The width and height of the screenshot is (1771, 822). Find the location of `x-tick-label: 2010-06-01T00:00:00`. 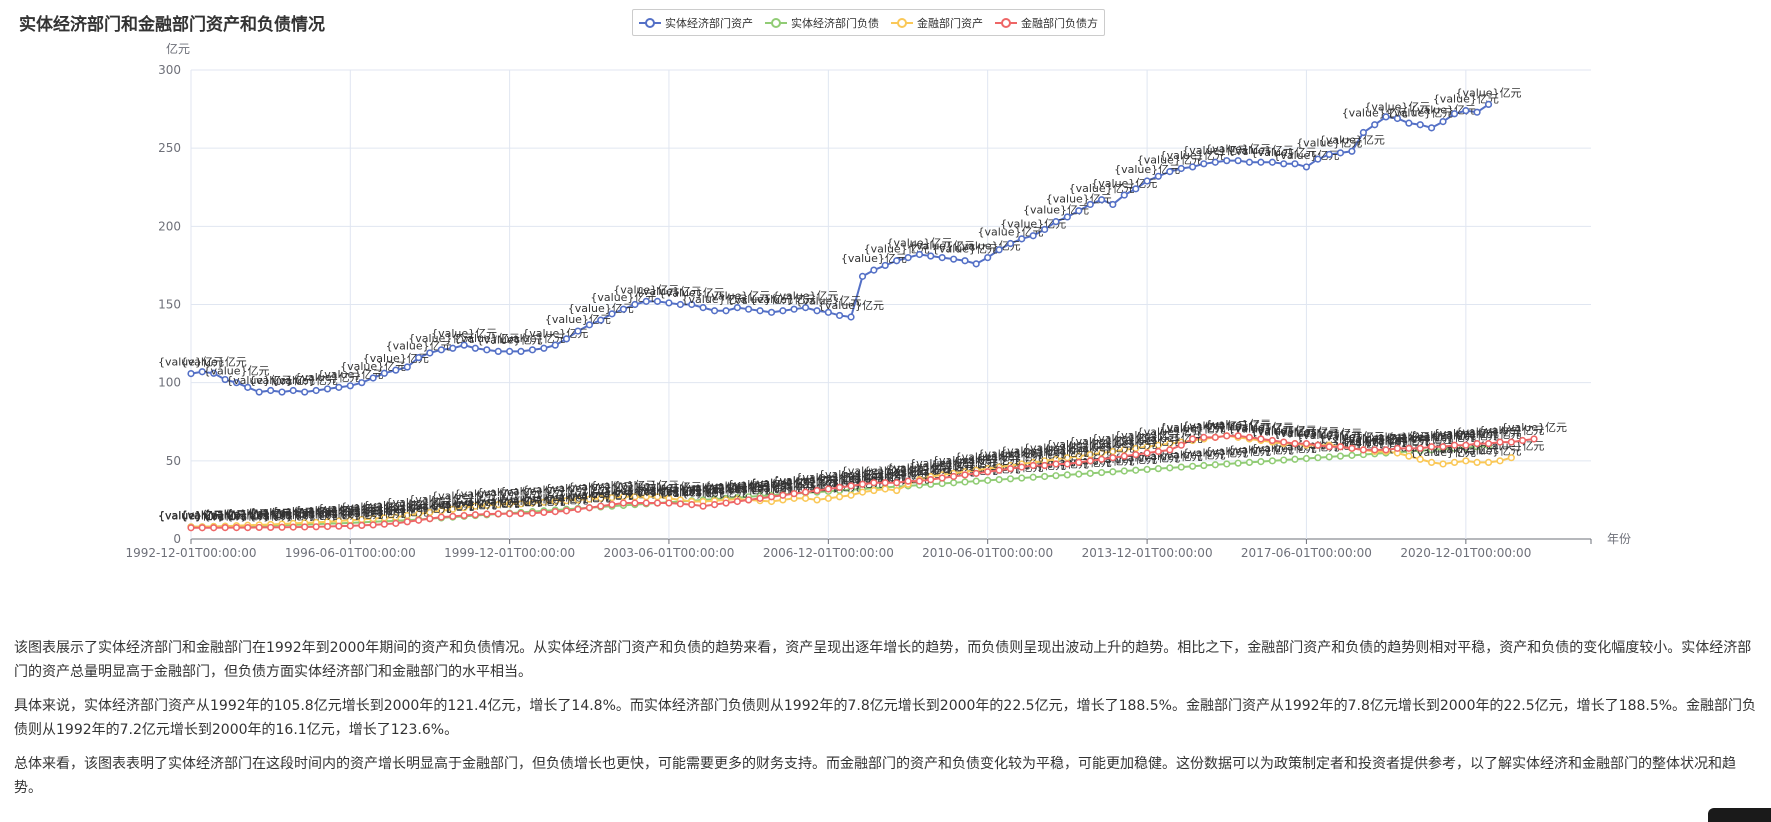

x-tick-label: 2010-06-01T00:00:00 is located at coordinates (987, 553).